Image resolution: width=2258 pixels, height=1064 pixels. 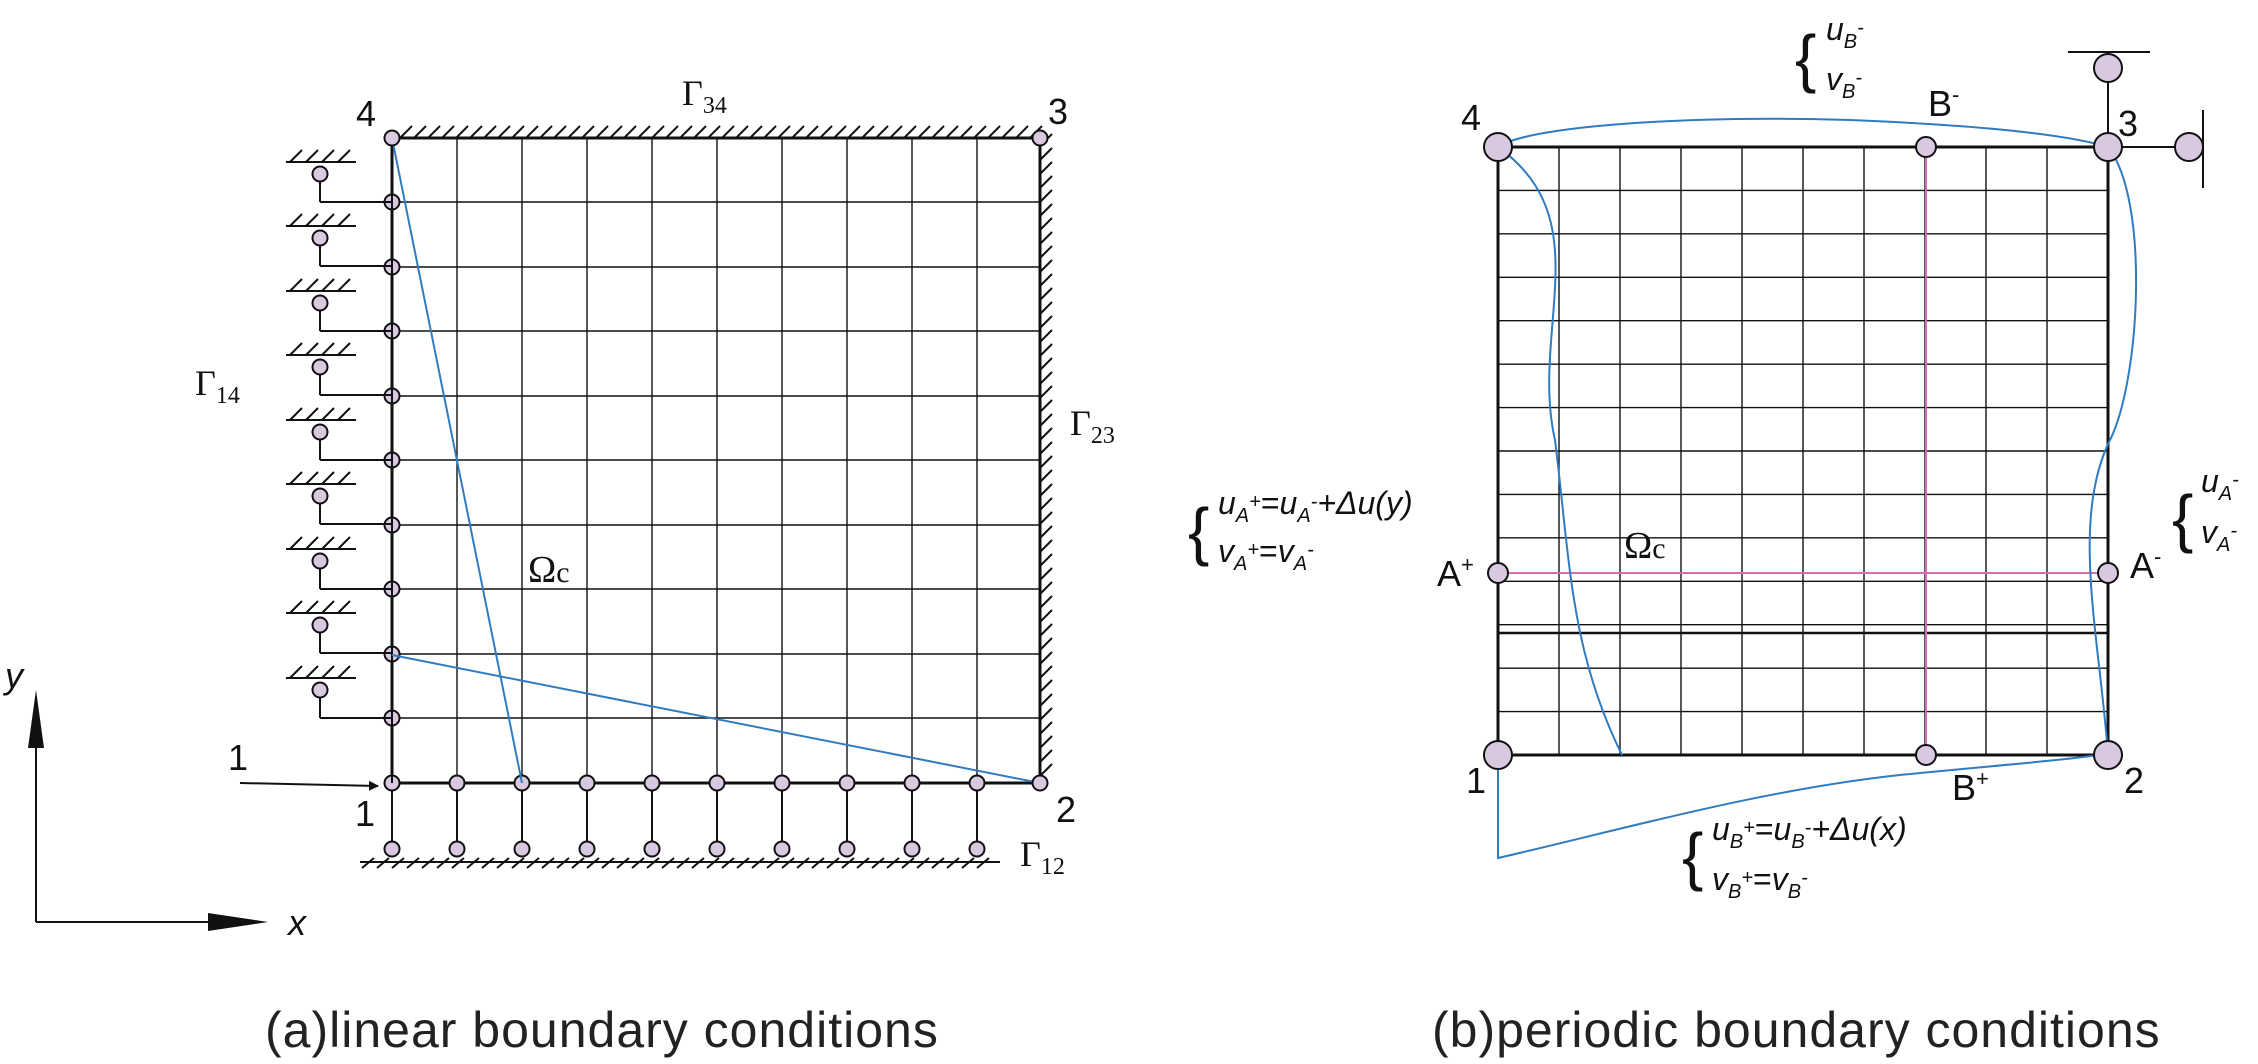 I want to click on y-axis-label: y, so click(x=13, y=675).